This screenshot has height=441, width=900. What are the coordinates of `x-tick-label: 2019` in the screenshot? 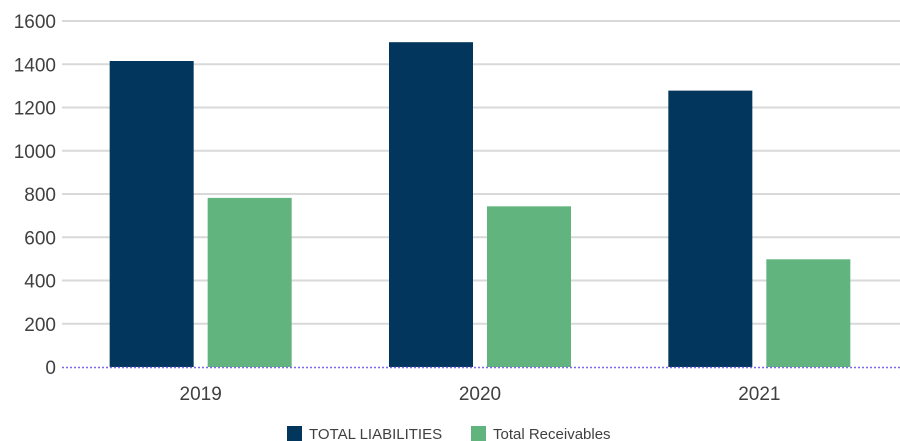 It's located at (201, 394).